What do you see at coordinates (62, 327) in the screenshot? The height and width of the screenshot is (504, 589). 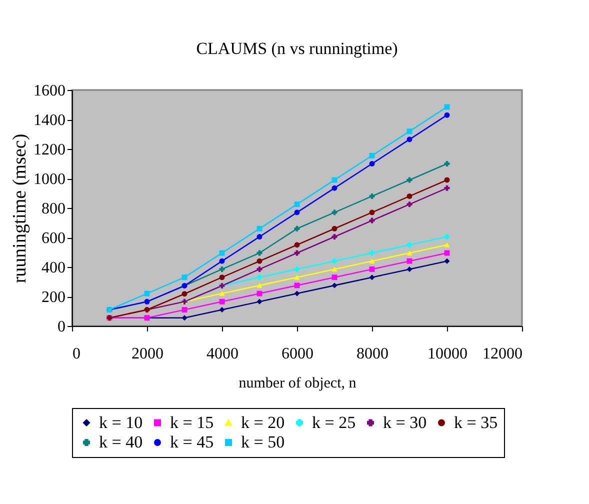 I see `y-tick-label: 0` at bounding box center [62, 327].